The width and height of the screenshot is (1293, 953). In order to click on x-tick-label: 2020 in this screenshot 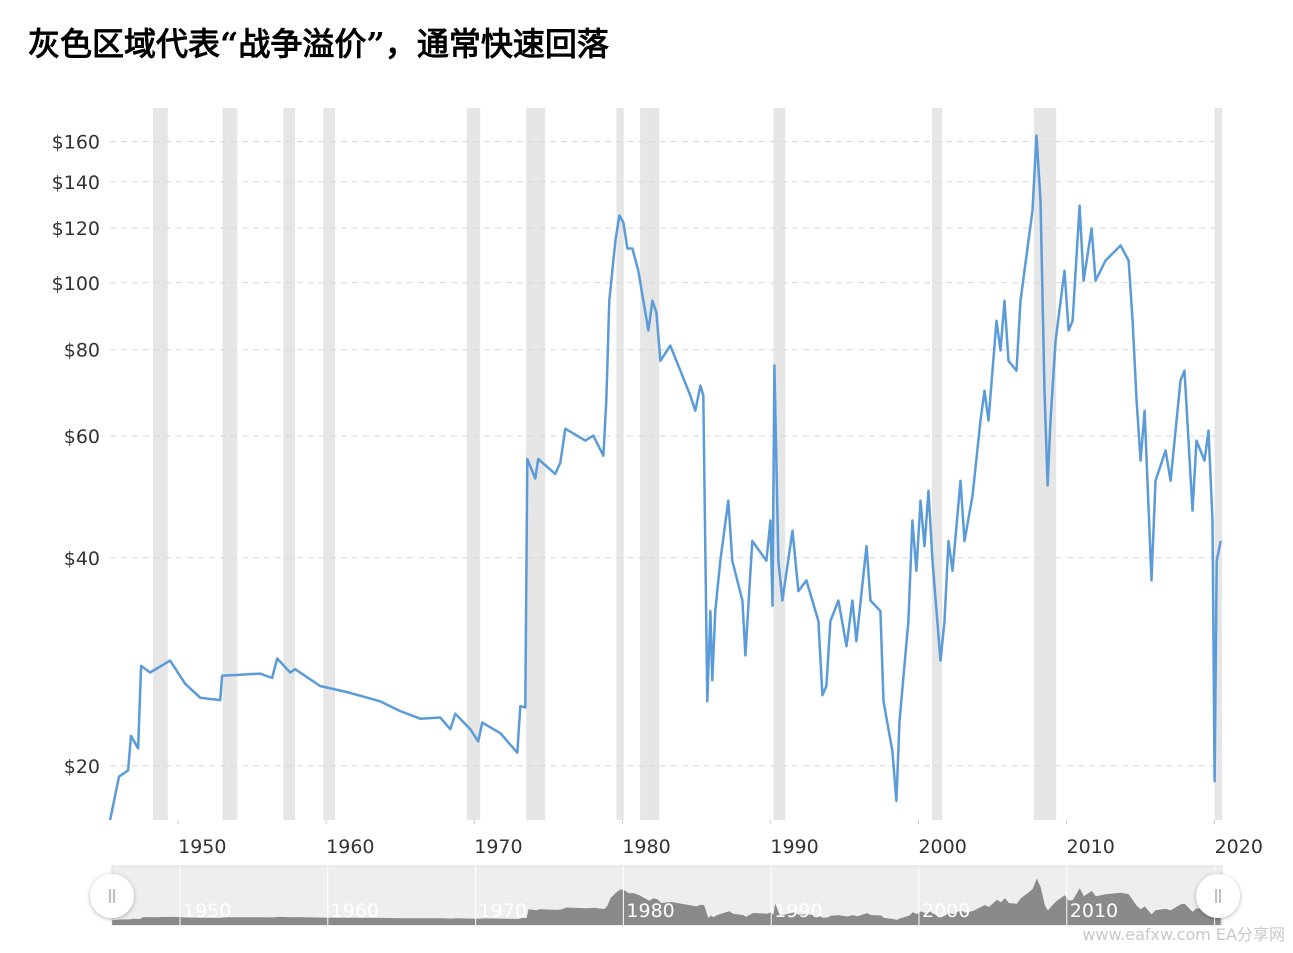, I will do `click(1239, 847)`.